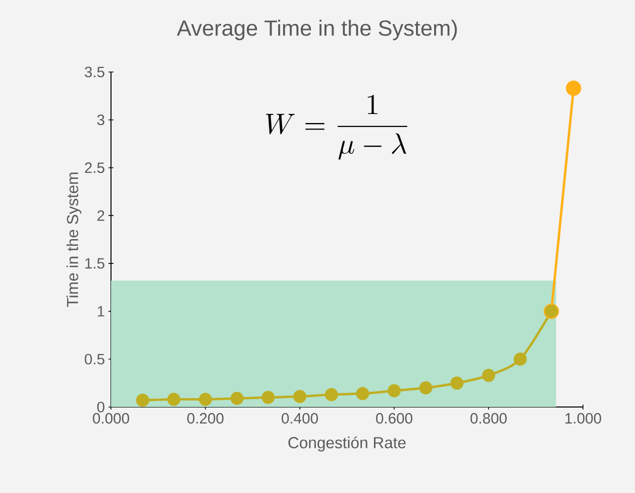 The width and height of the screenshot is (635, 493). I want to click on y-tick-label: 2, so click(100, 215).